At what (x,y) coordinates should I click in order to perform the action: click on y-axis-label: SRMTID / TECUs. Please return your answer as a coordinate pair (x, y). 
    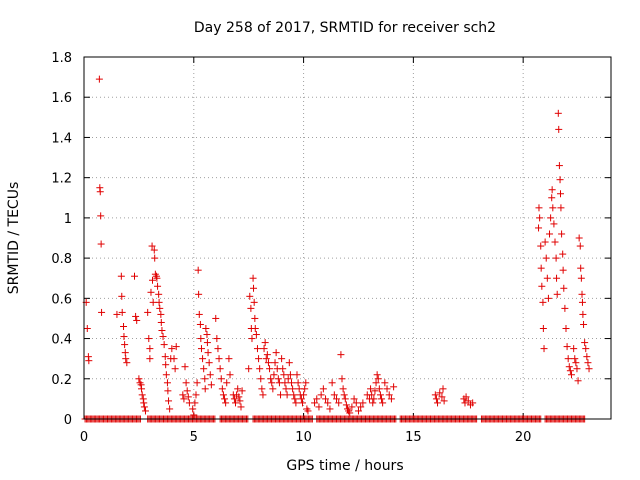
    Looking at the image, I should click on (14, 238).